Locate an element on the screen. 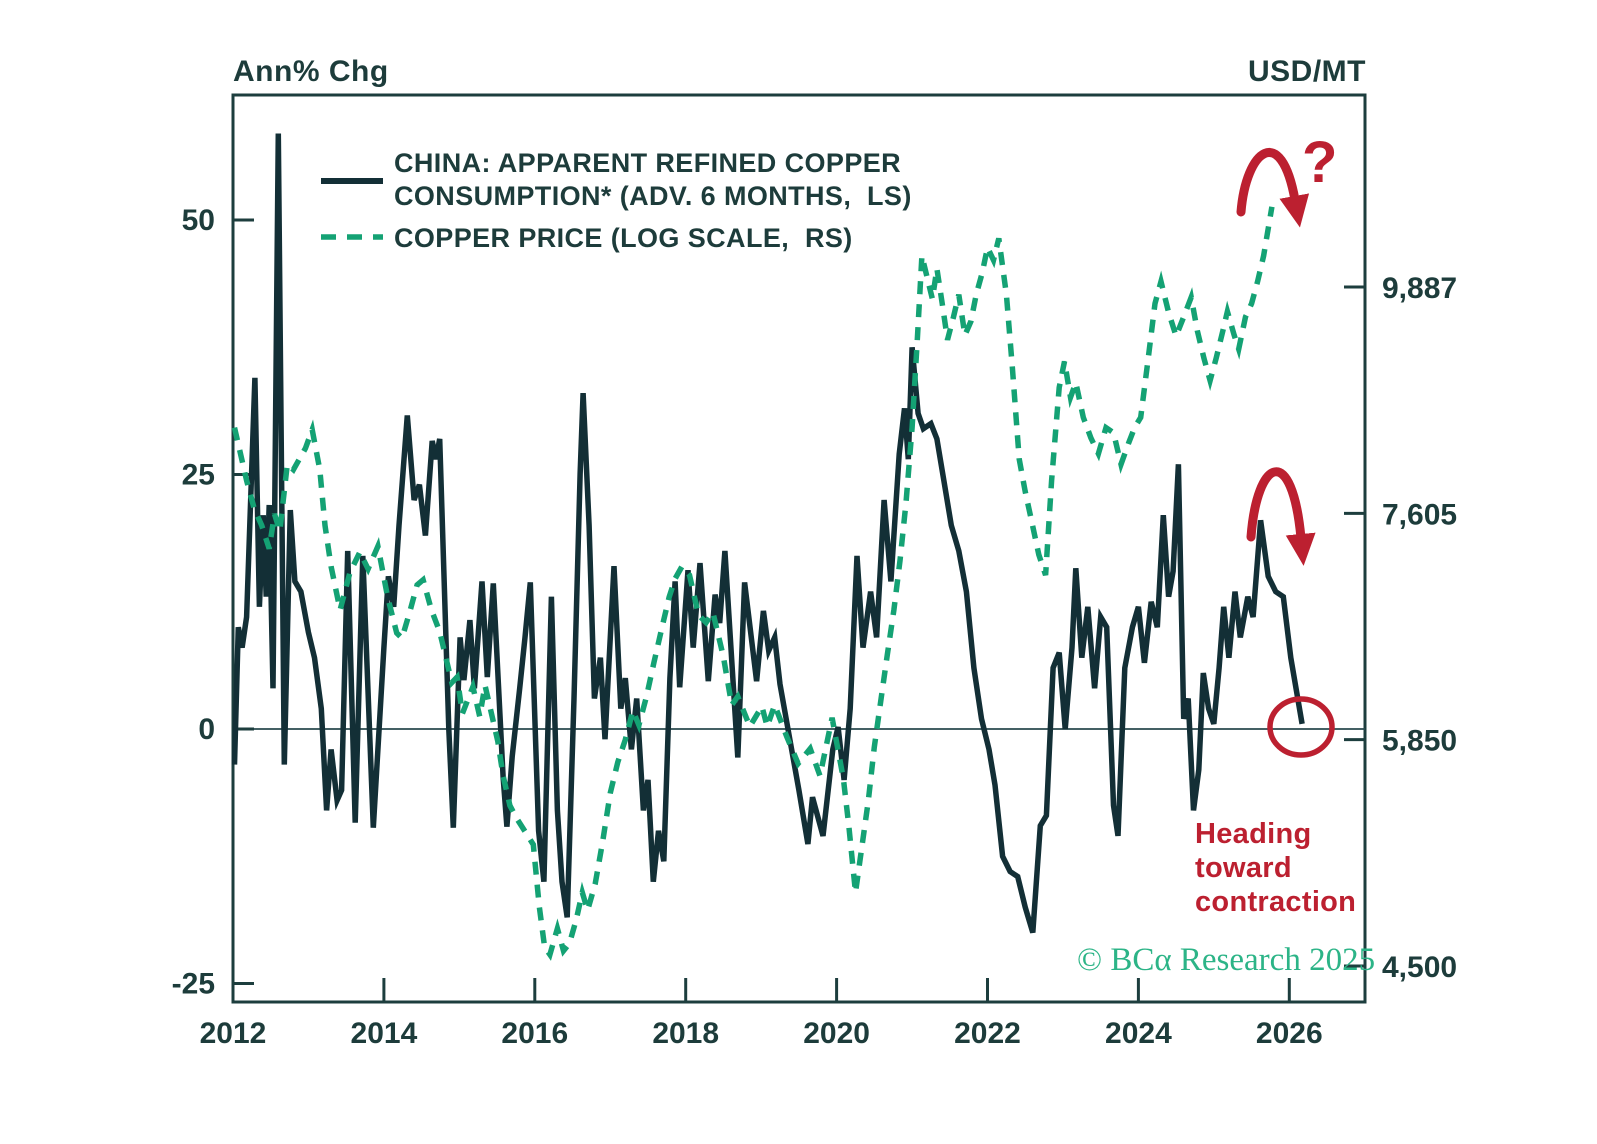  heading-annotation-line1: Heading is located at coordinates (1253, 834).